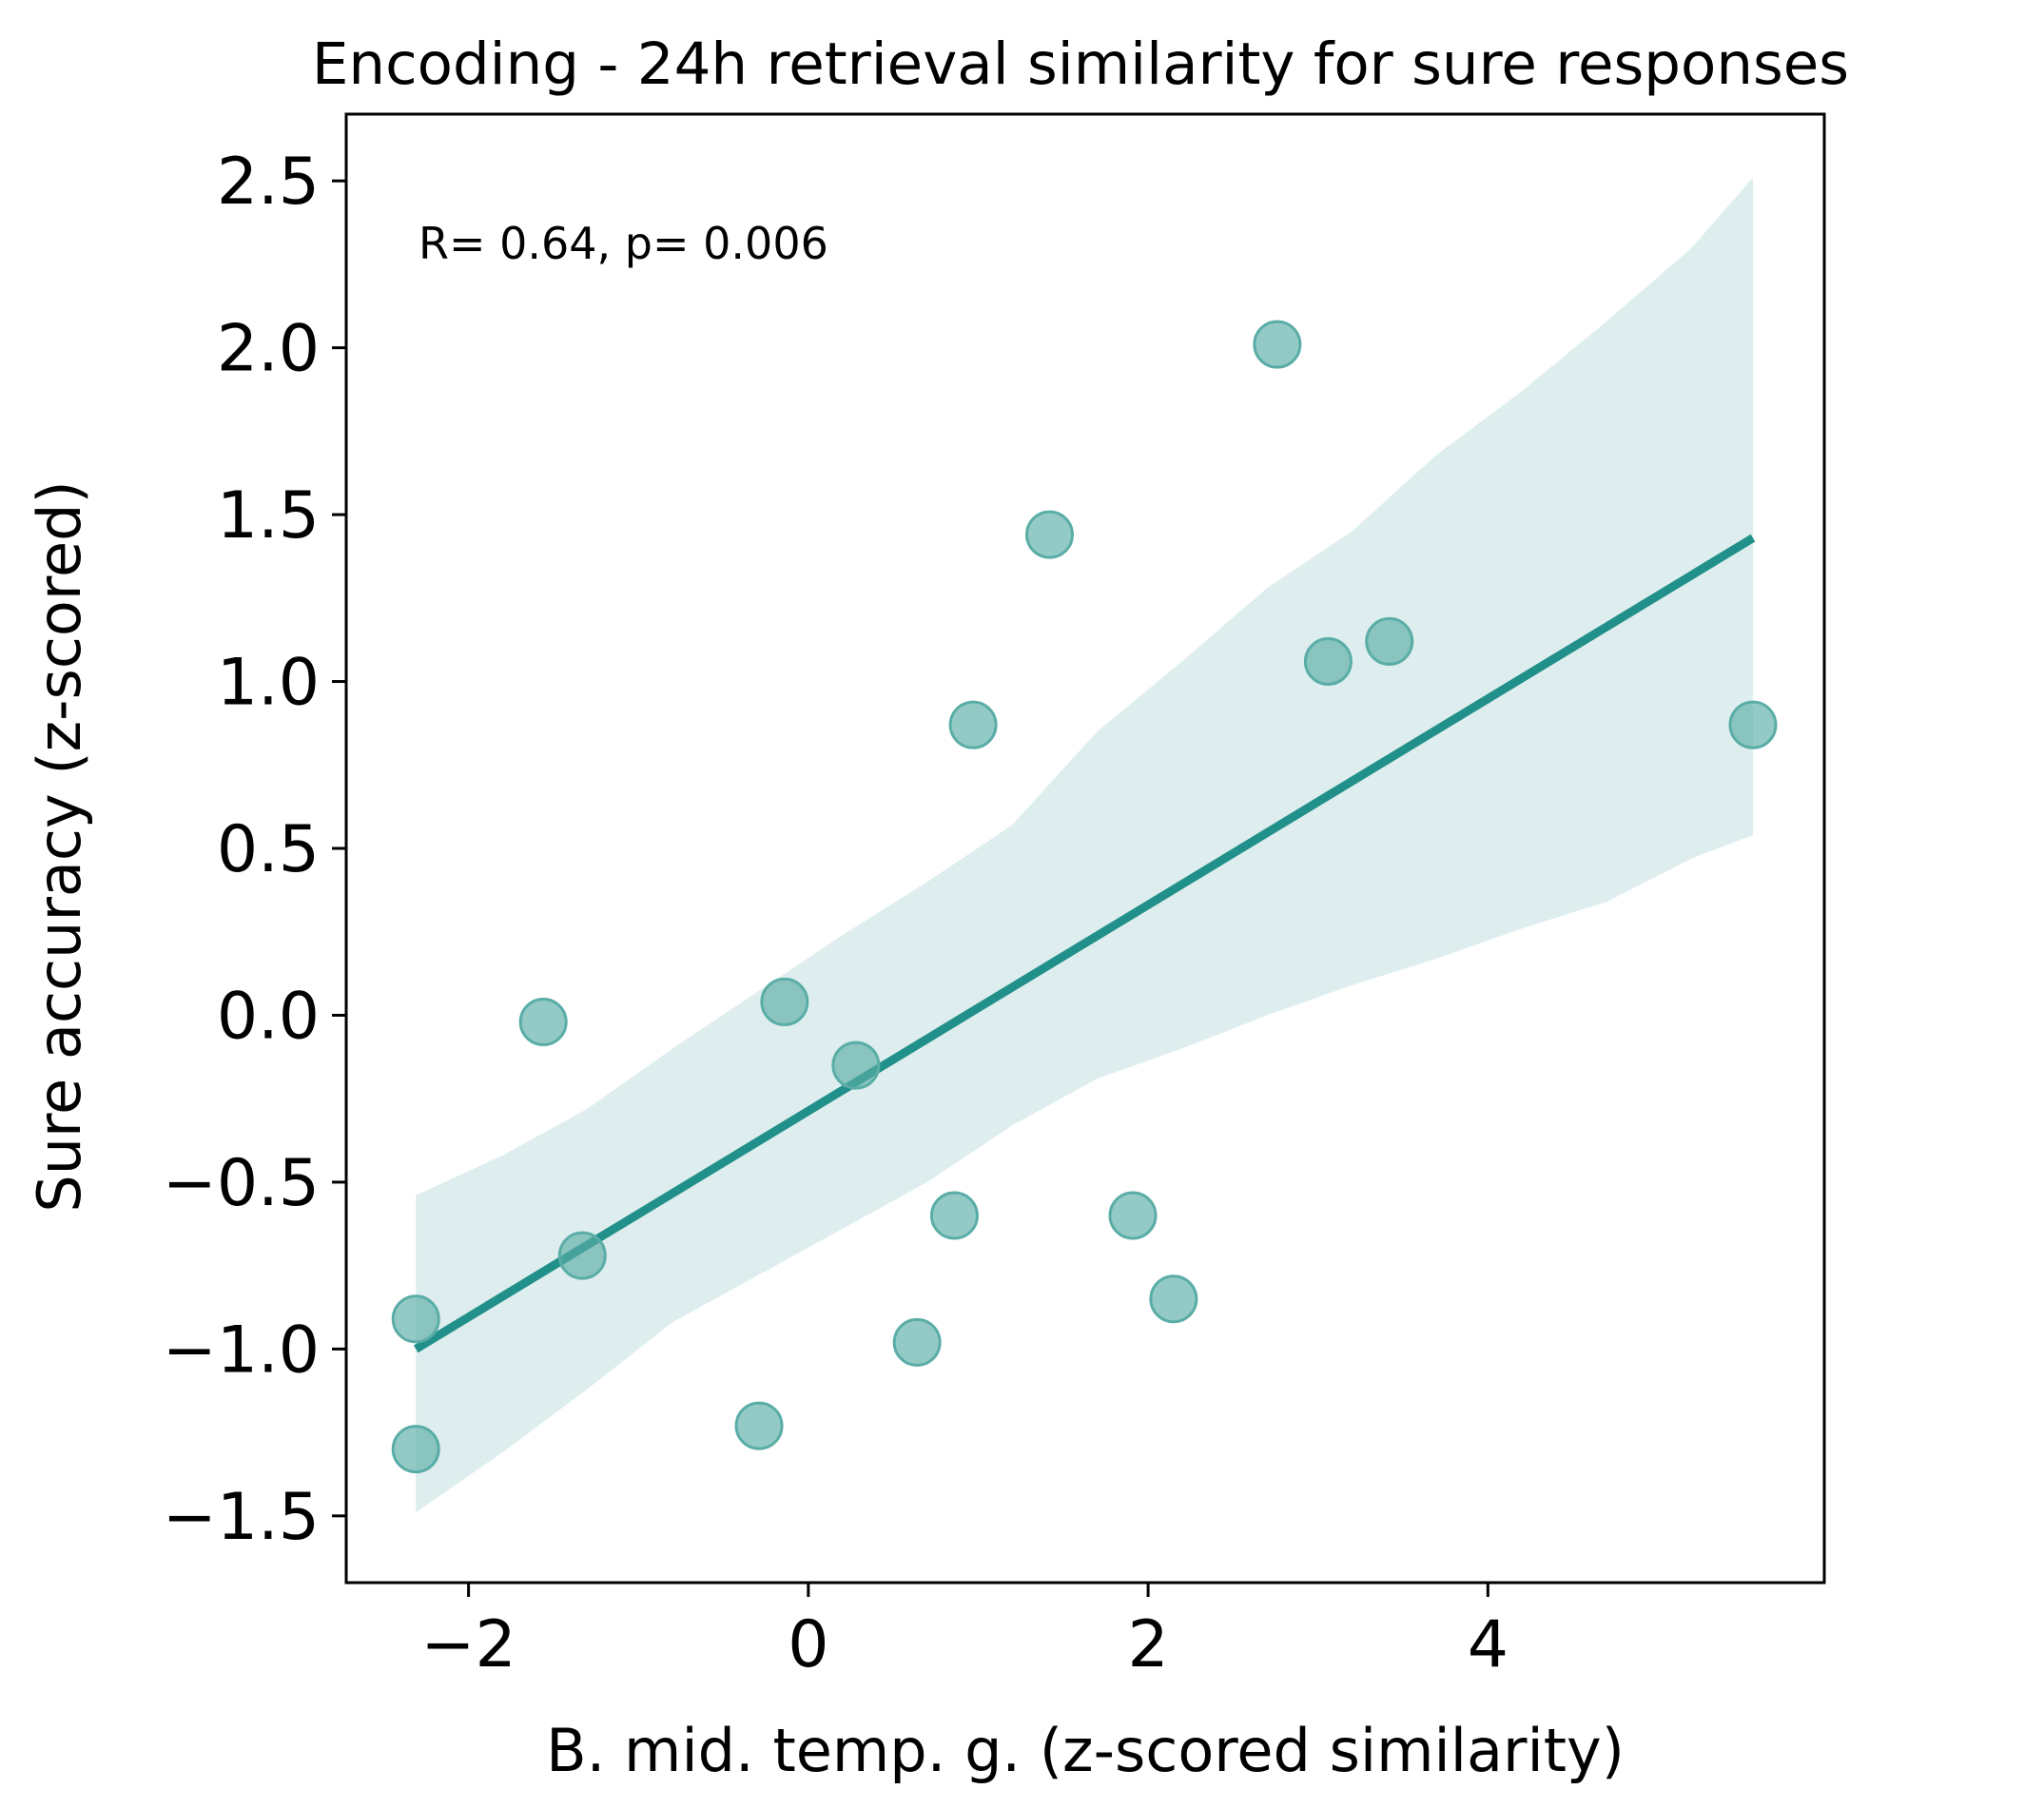 Image resolution: width=2044 pixels, height=1809 pixels. I want to click on x-tick-label: 4, so click(1488, 1645).